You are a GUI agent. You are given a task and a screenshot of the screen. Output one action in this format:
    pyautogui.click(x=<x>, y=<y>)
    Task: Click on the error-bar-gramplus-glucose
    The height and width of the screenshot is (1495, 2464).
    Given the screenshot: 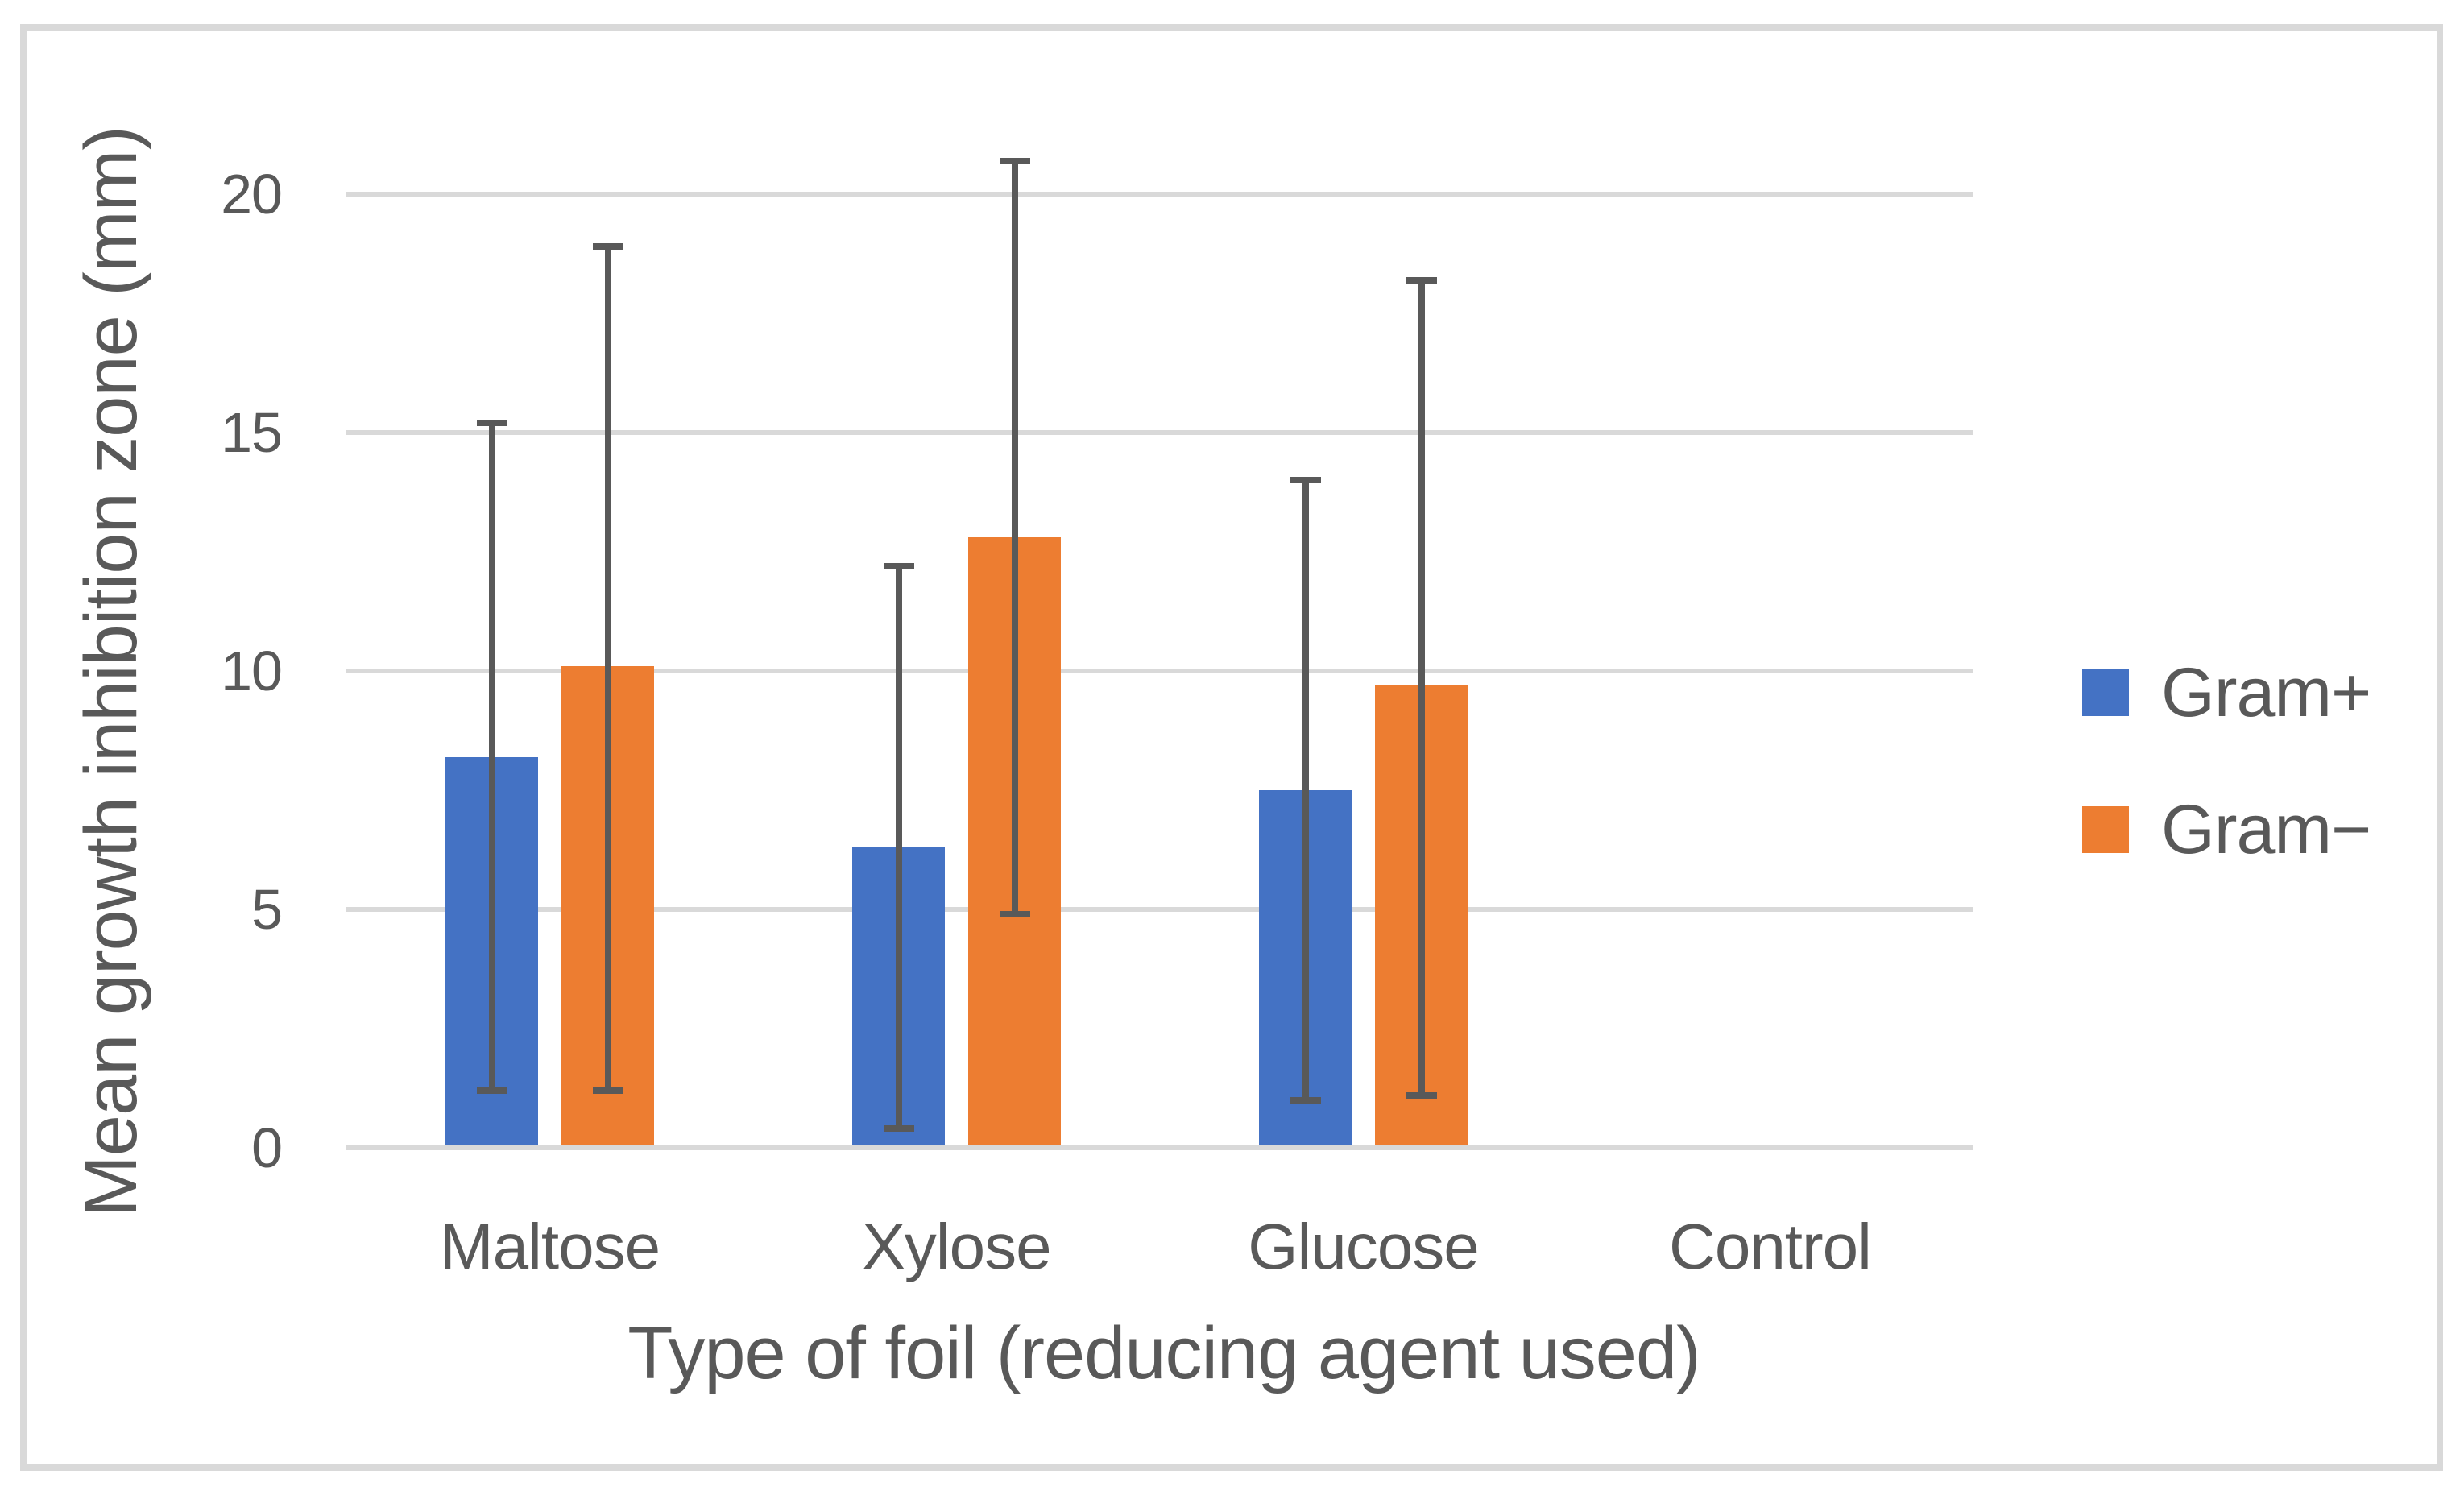 What is the action you would take?
    pyautogui.click(x=1305, y=790)
    